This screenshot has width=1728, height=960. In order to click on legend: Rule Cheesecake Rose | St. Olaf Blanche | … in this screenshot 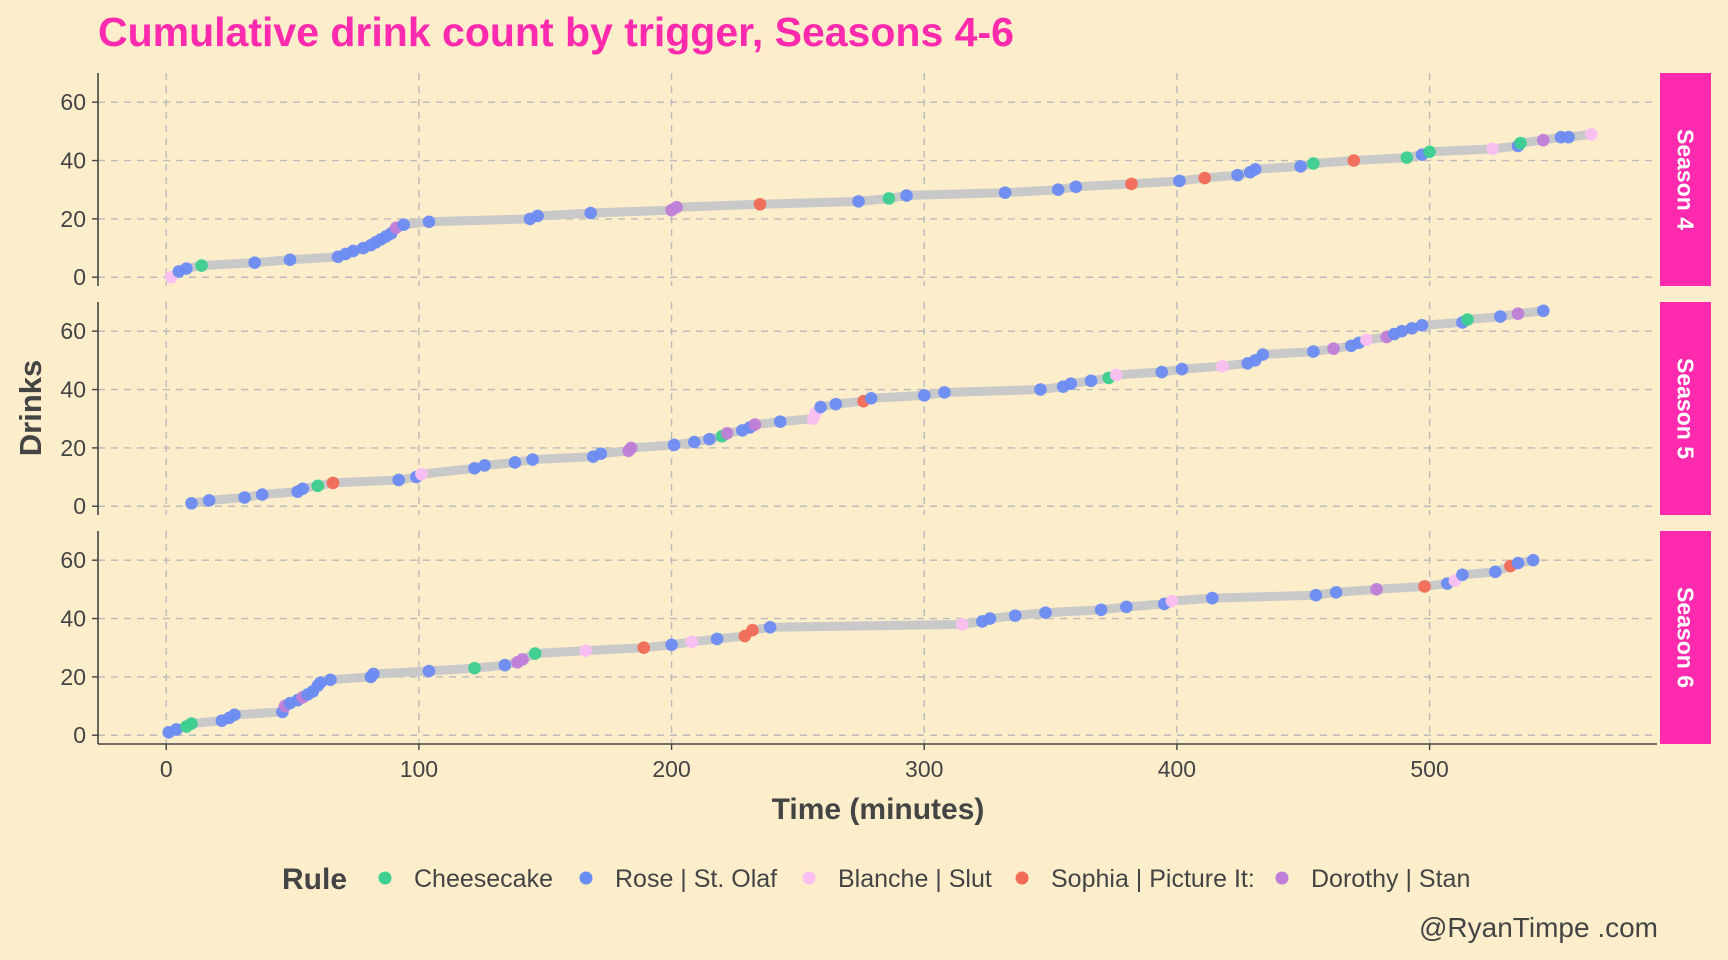, I will do `click(876, 879)`.